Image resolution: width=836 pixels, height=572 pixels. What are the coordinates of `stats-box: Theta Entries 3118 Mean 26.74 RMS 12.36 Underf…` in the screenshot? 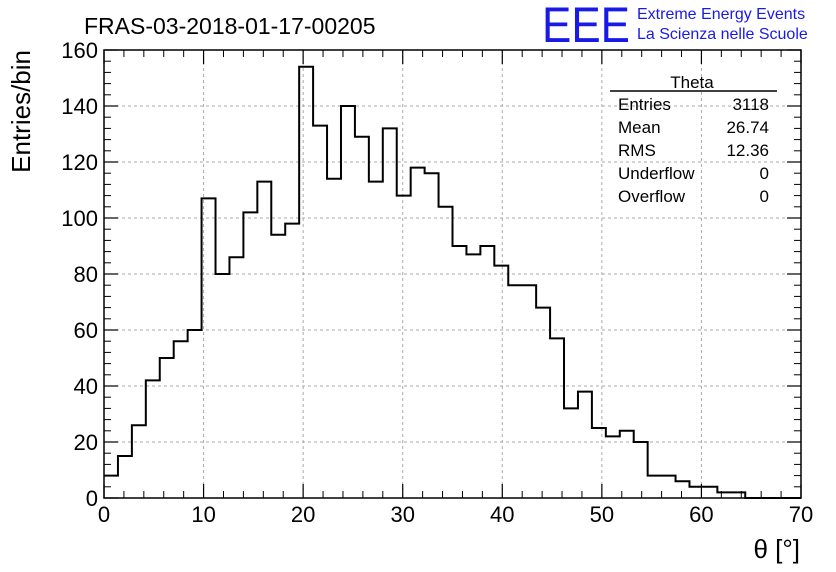 It's located at (693, 139).